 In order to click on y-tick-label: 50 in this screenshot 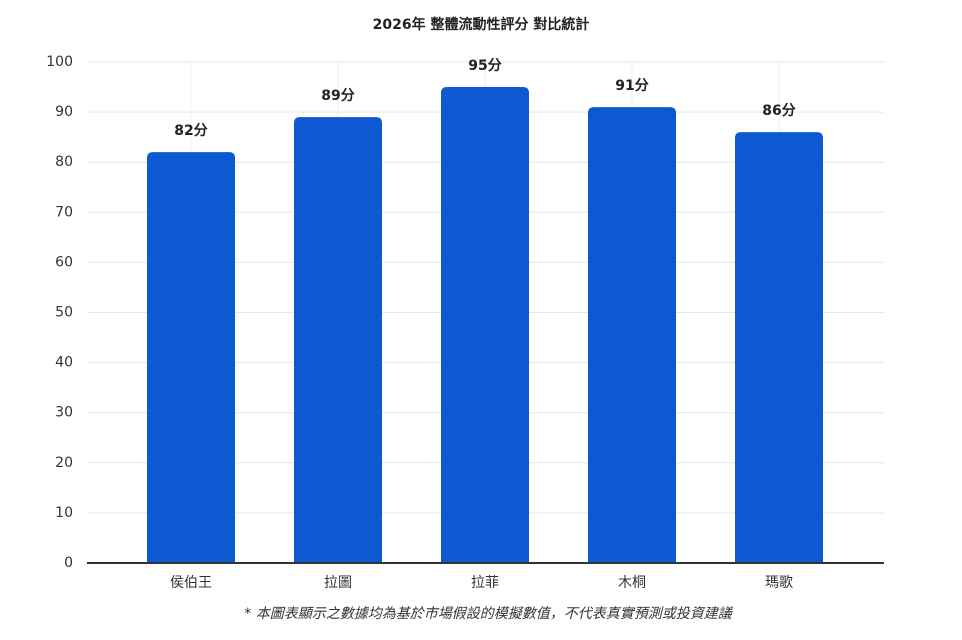, I will do `click(64, 313)`.